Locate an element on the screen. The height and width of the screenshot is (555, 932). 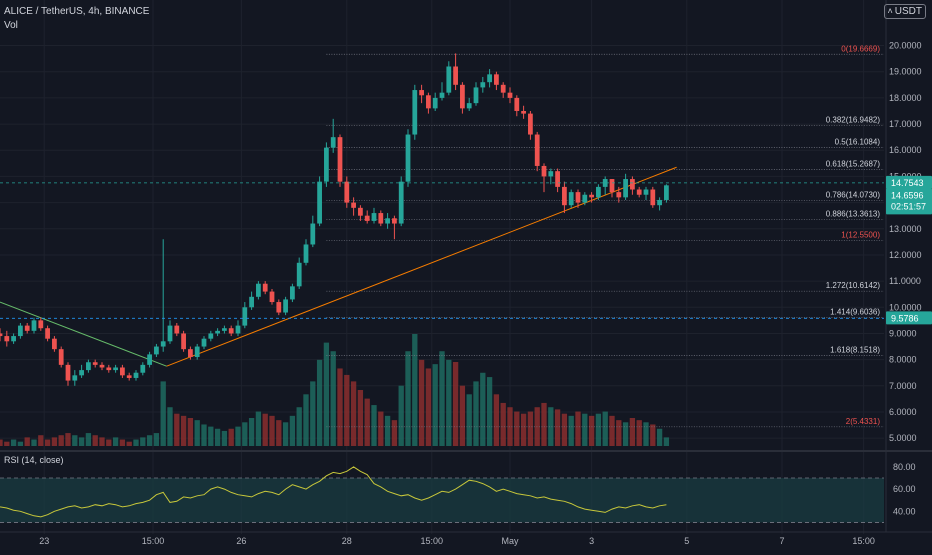
fib-level-label: 0.5(16.1084) is located at coordinates (858, 141).